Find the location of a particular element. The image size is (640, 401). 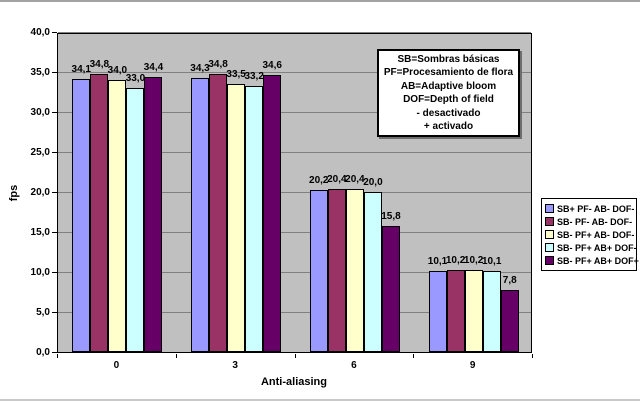

bar-9-s3 is located at coordinates (473, 311).